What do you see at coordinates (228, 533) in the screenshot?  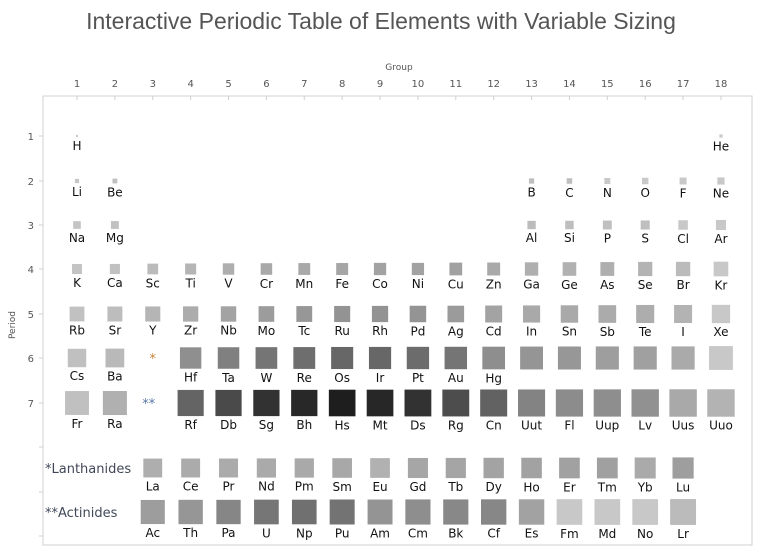 I see `element-symbol: Pa` at bounding box center [228, 533].